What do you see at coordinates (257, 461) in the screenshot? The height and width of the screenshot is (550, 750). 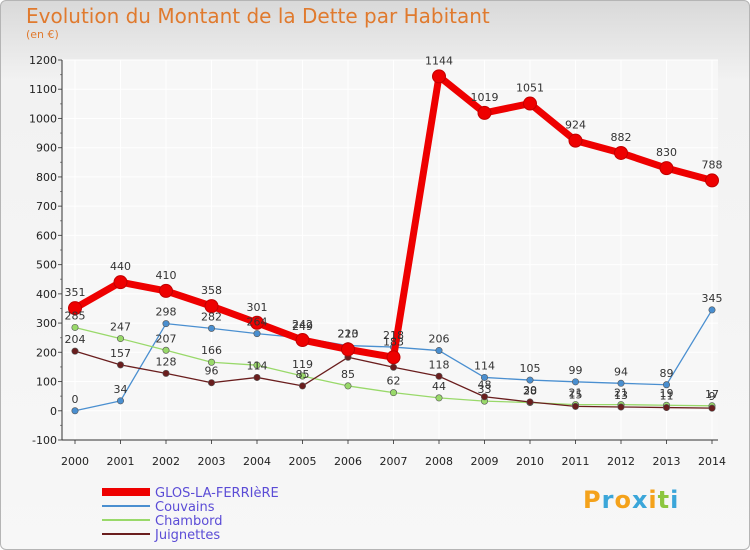 I see `tick-label-x: 2004` at bounding box center [257, 461].